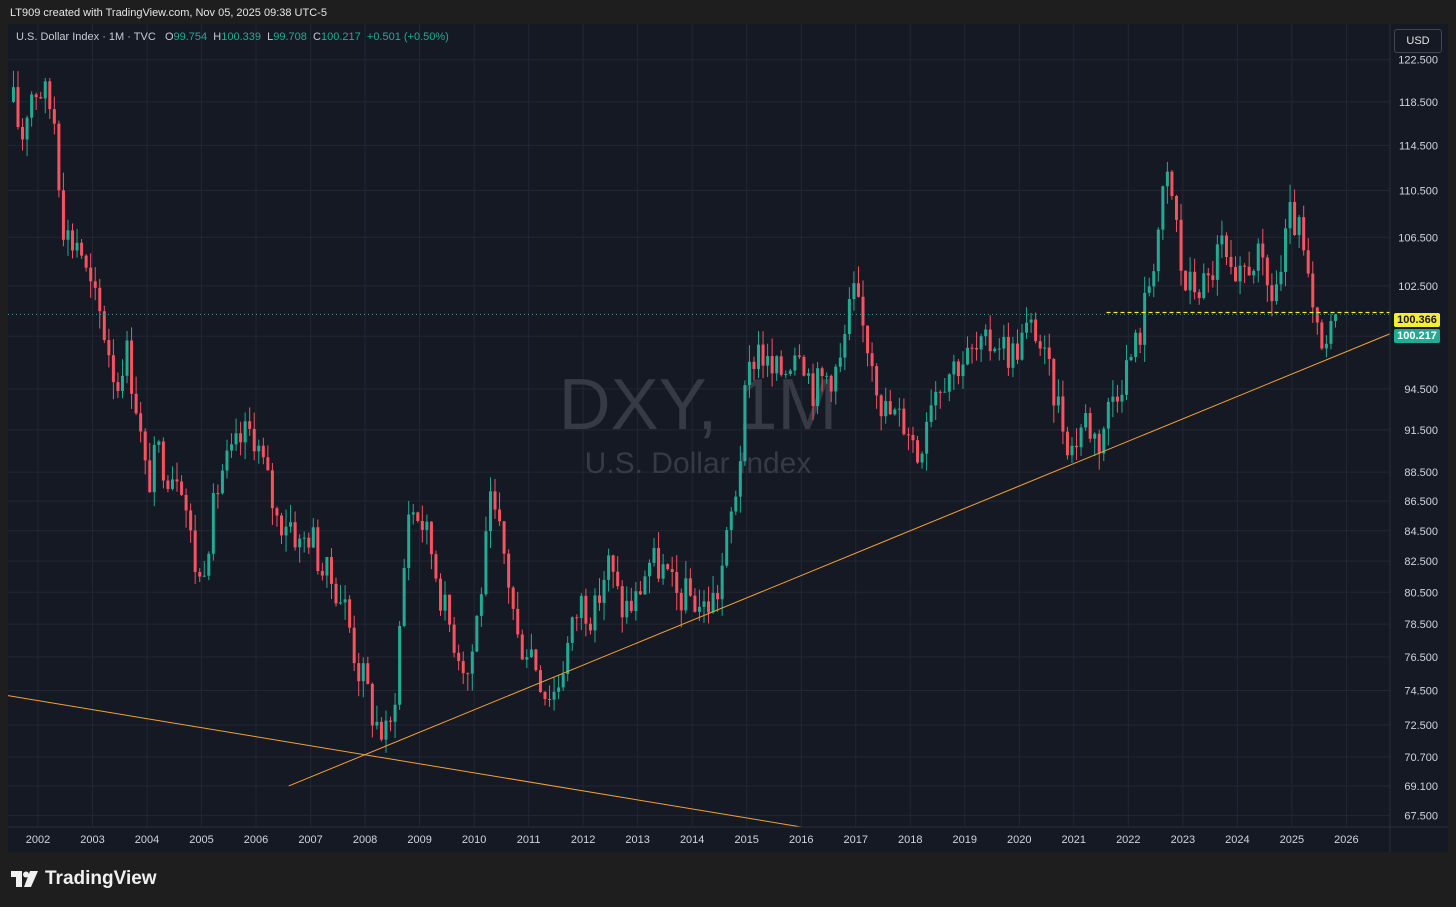 This screenshot has width=1456, height=907. Describe the element at coordinates (698, 463) in the screenshot. I see `watermark-name: U.S. Dollar Index` at that location.